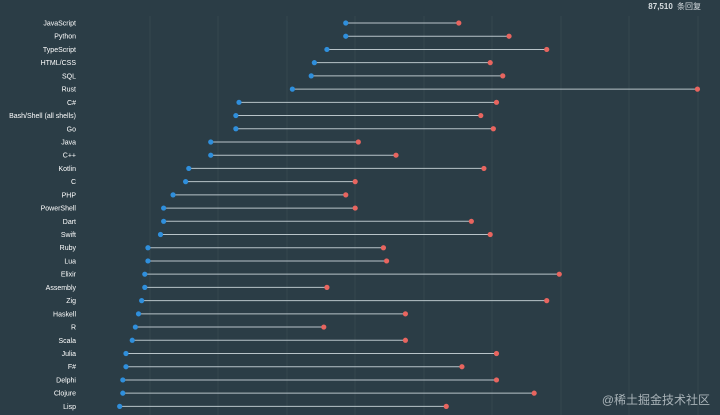 The width and height of the screenshot is (720, 415). Describe the element at coordinates (317, 221) in the screenshot. I see `dumbbell-row-dart` at that location.